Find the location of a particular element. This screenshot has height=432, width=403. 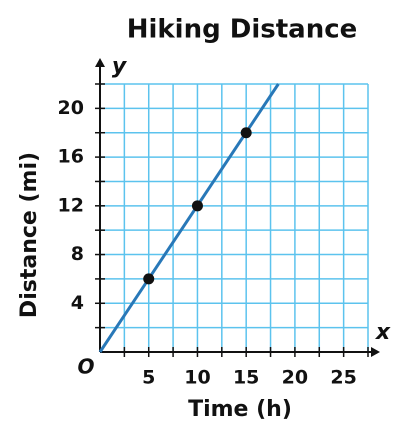

y-tick-label: 16 is located at coordinates (71, 157).